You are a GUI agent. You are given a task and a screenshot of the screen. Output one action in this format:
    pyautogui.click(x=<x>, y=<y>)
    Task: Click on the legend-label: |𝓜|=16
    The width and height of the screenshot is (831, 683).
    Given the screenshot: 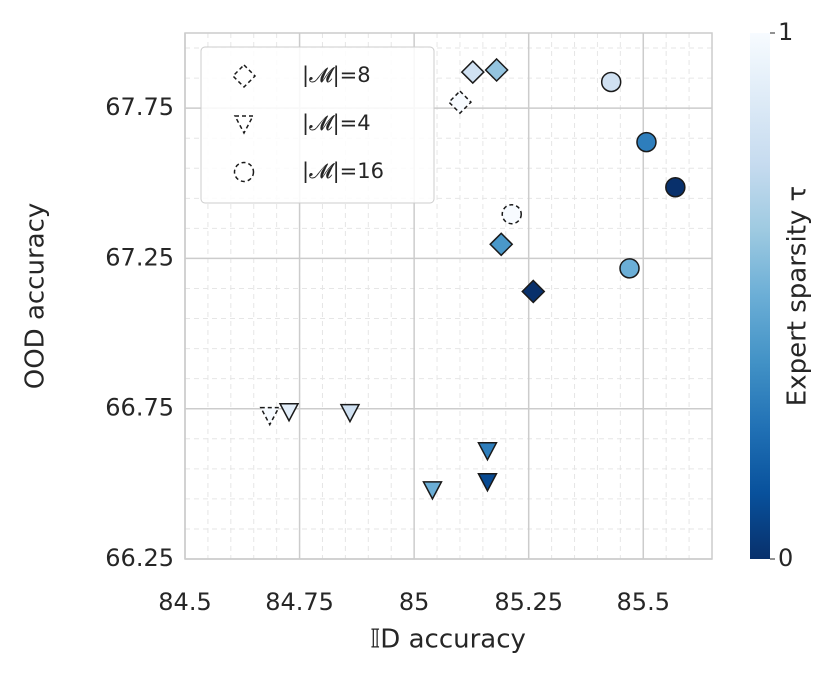 What is the action you would take?
    pyautogui.click(x=343, y=171)
    